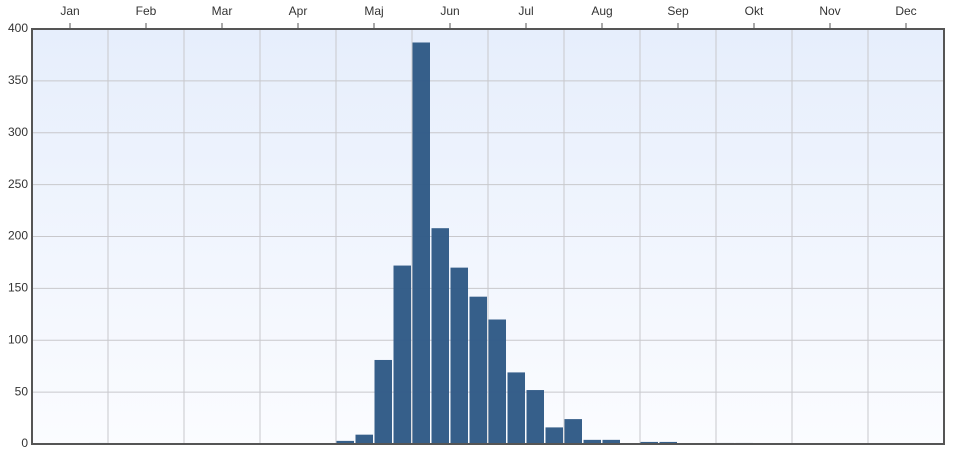 Image resolution: width=953 pixels, height=456 pixels. What do you see at coordinates (754, 11) in the screenshot?
I see `x-tick-label: Okt` at bounding box center [754, 11].